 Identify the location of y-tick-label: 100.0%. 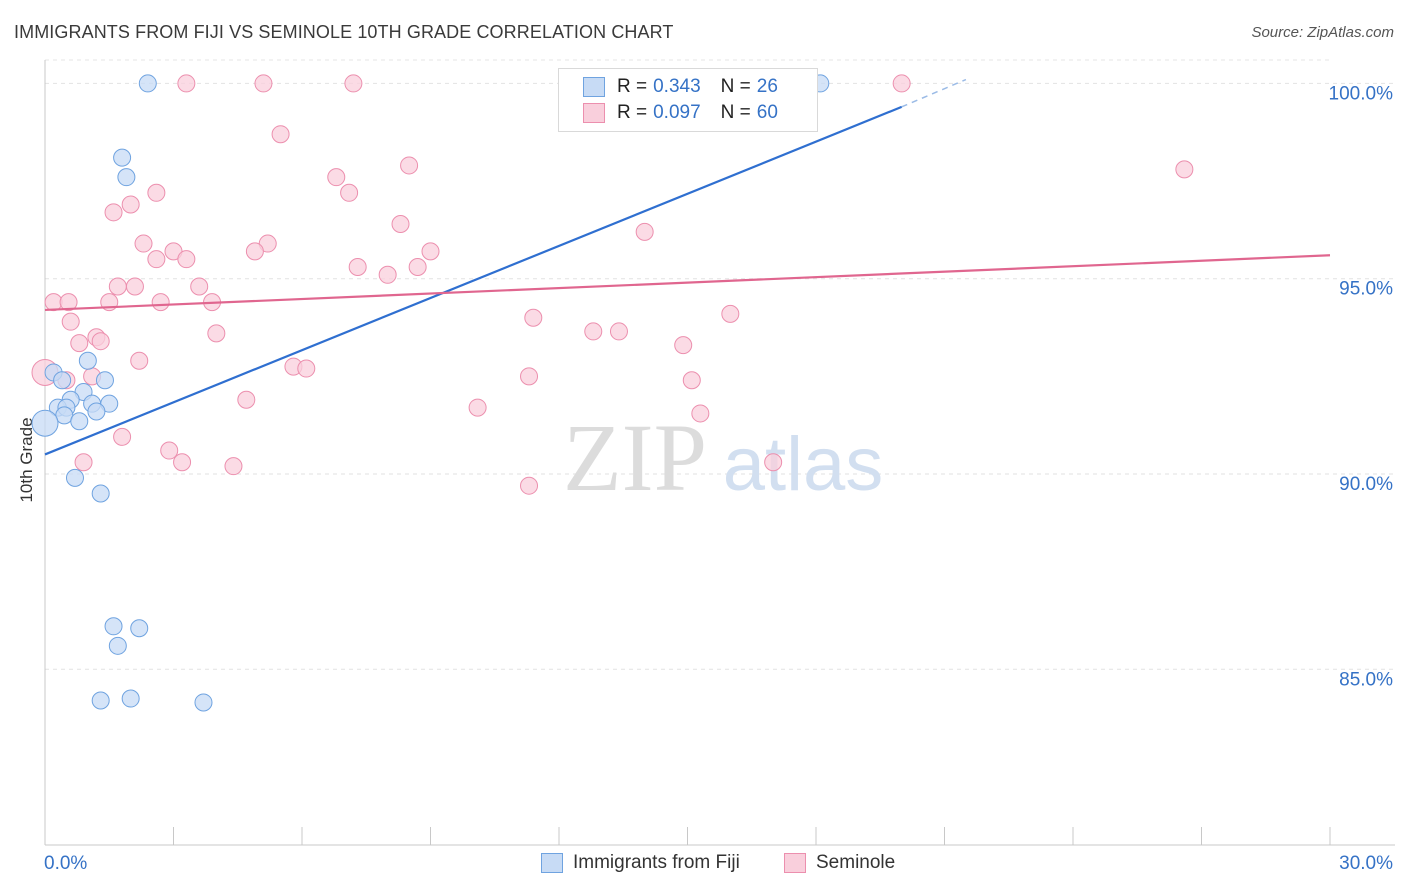
(1361, 93).